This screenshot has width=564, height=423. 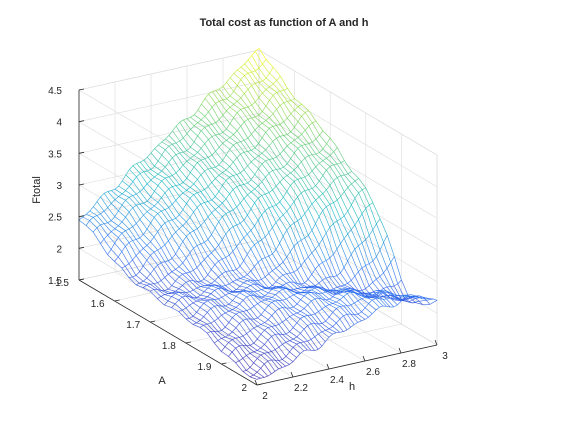 I want to click on x-tick-label: 2.8, so click(x=409, y=364).